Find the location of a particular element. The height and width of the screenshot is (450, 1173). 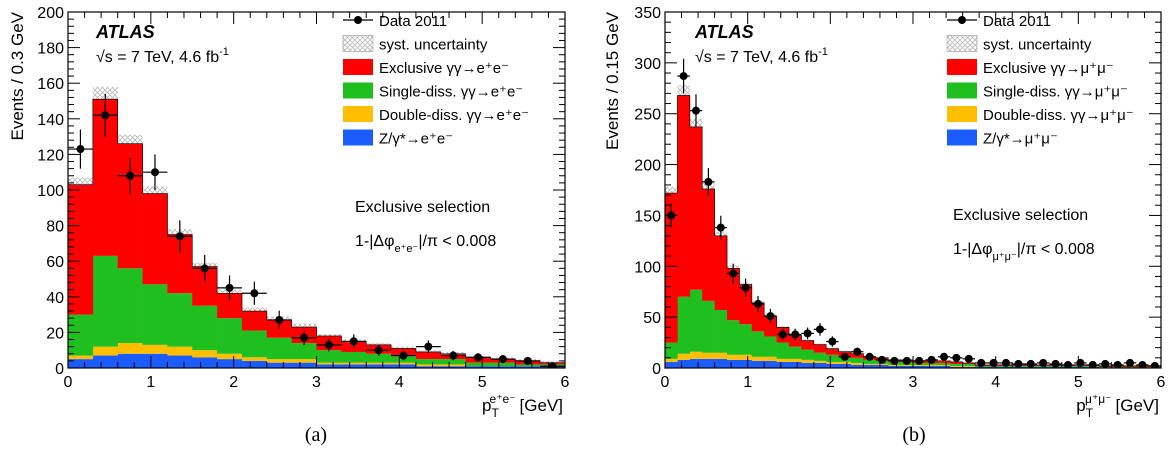

x-tick-label-a: 4 is located at coordinates (399, 382).